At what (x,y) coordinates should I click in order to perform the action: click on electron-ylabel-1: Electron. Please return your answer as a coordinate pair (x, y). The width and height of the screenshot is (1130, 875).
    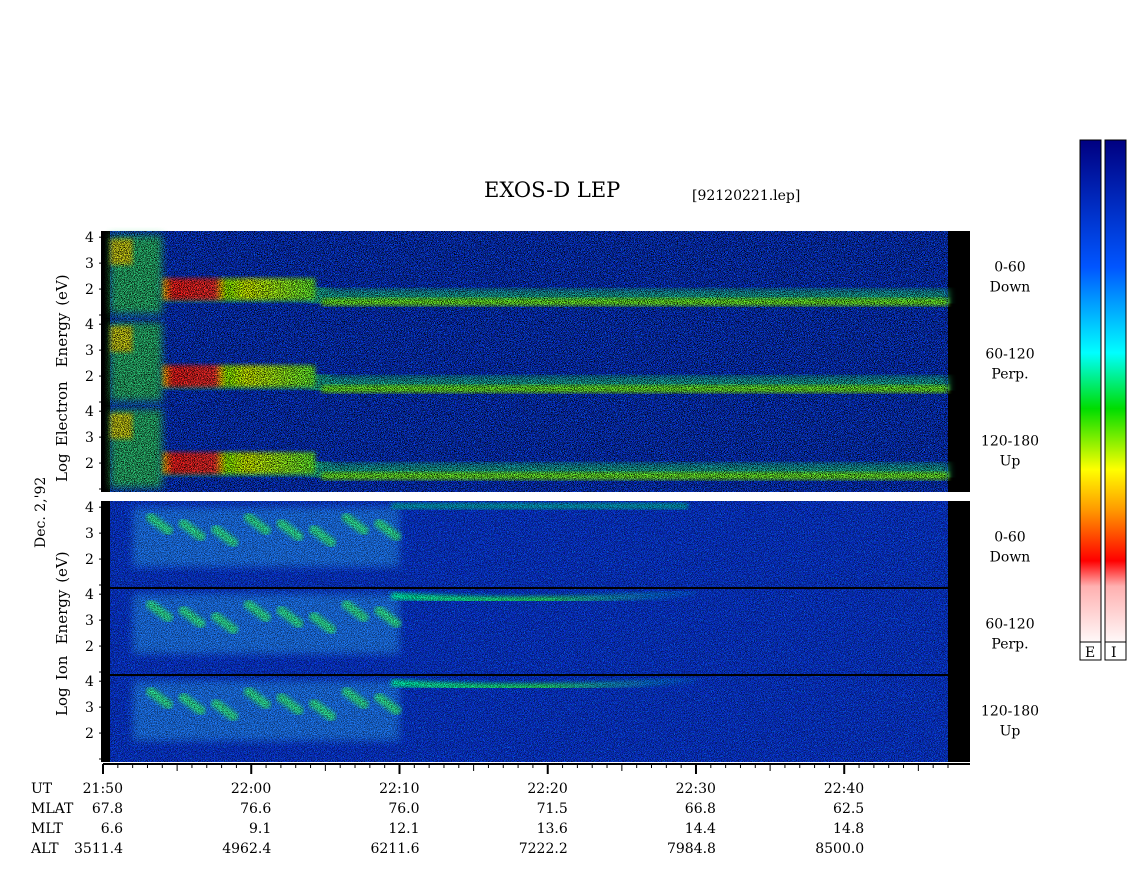
    Looking at the image, I should click on (62, 413).